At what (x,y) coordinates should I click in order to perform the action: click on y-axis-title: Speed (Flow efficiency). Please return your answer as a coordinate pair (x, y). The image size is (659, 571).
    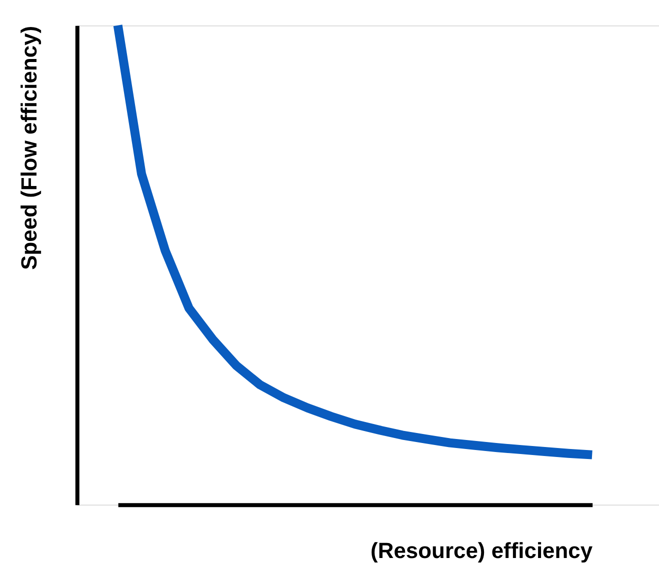
    Looking at the image, I should click on (29, 148).